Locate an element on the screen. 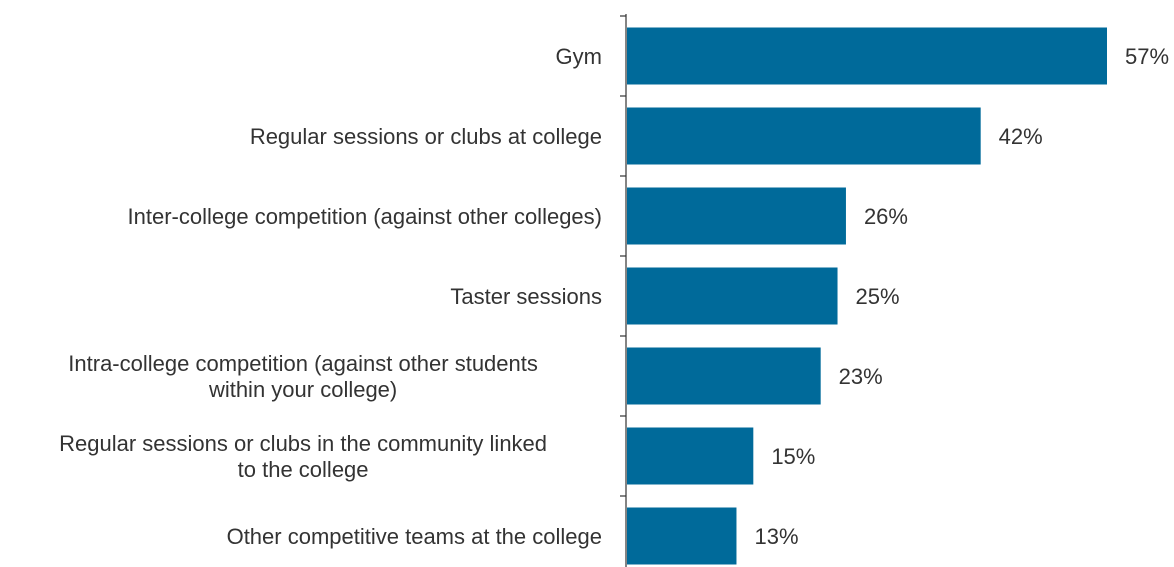 The width and height of the screenshot is (1174, 567). data-label: 25% is located at coordinates (878, 296).